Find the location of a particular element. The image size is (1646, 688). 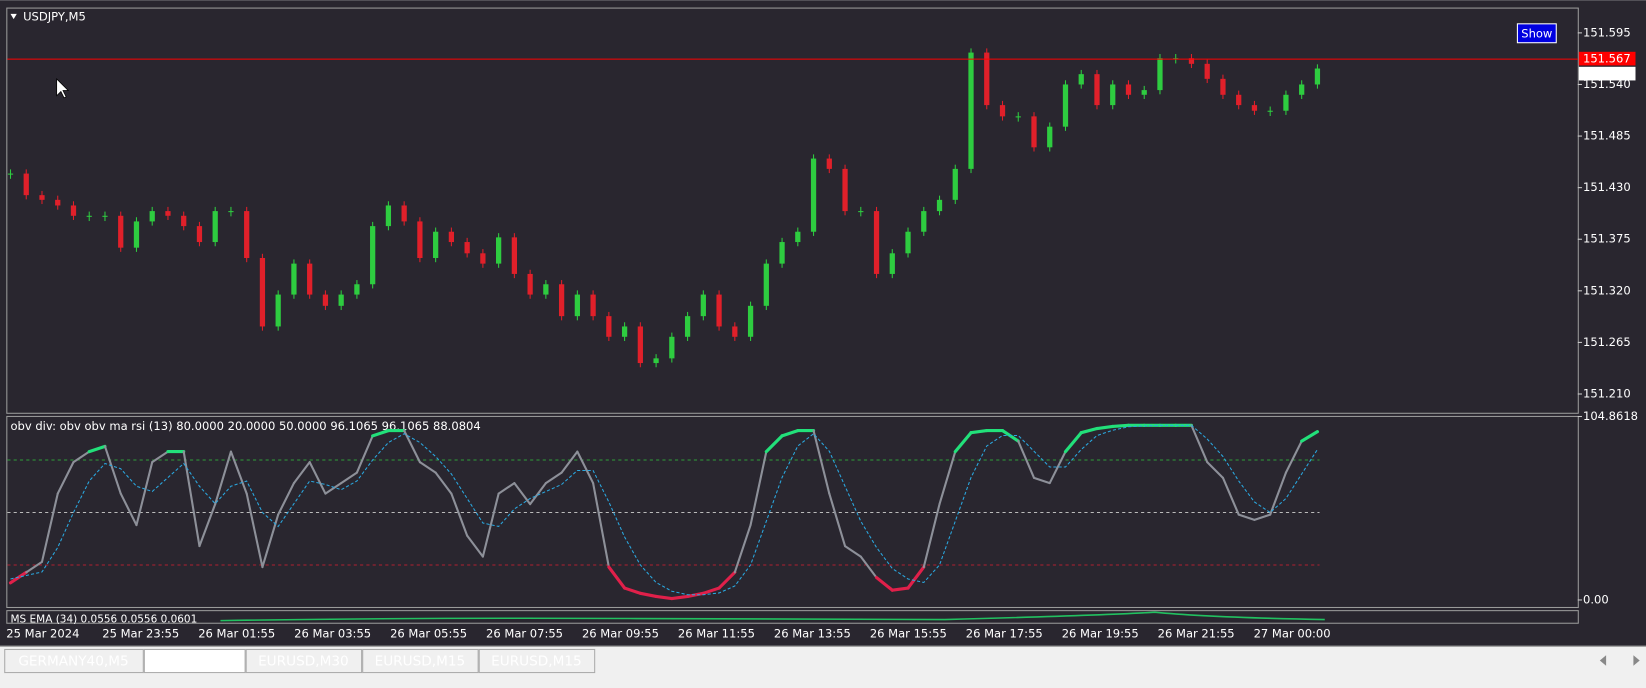

show-button is located at coordinates (1536, 33).